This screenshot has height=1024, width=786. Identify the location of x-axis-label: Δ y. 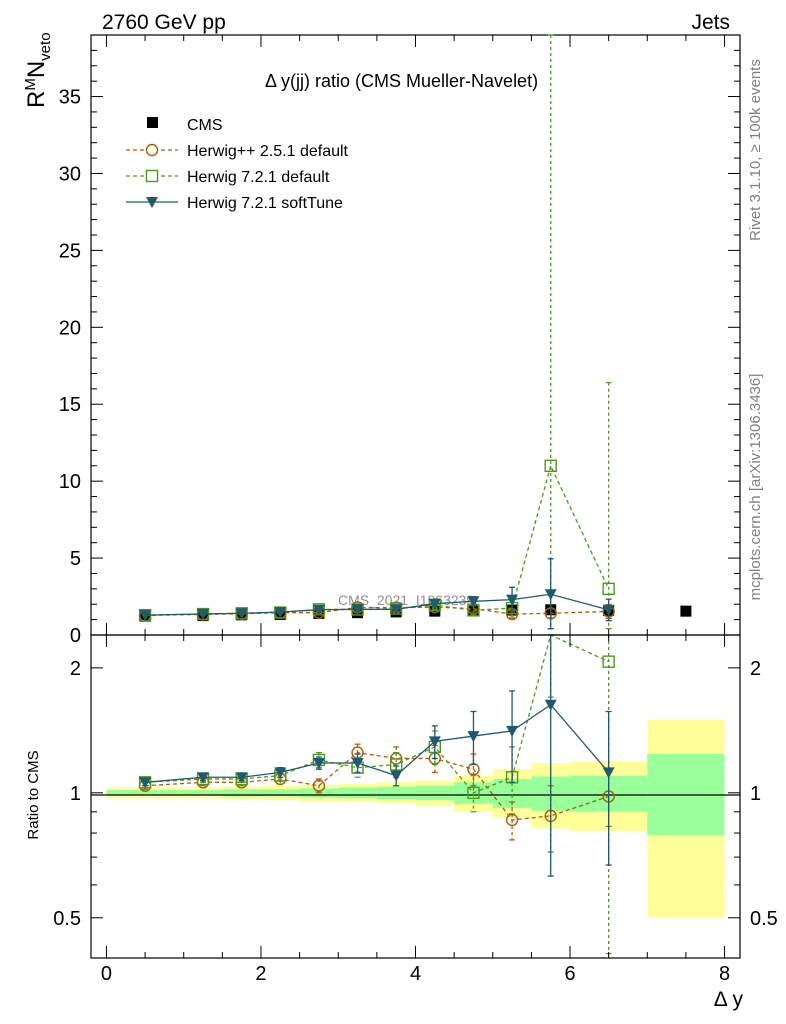
(729, 999).